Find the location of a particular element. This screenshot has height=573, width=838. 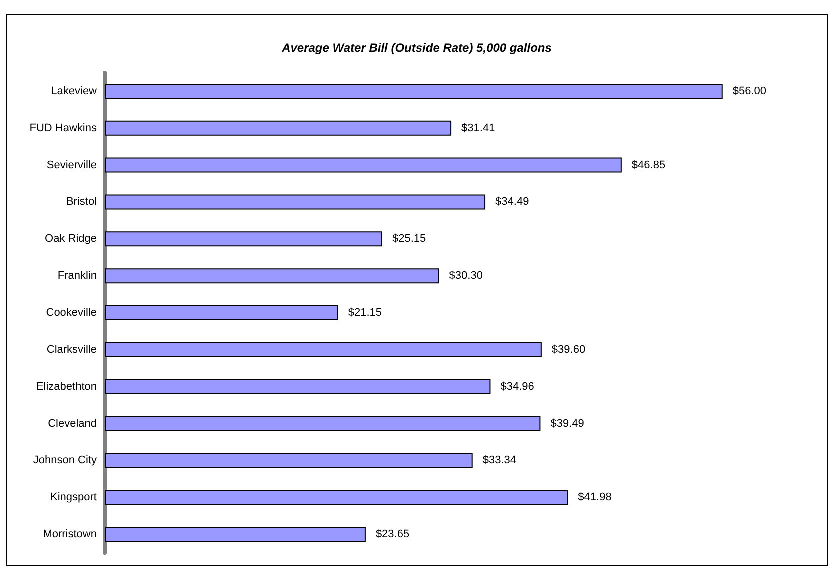

data-label: $25.15 is located at coordinates (409, 239).